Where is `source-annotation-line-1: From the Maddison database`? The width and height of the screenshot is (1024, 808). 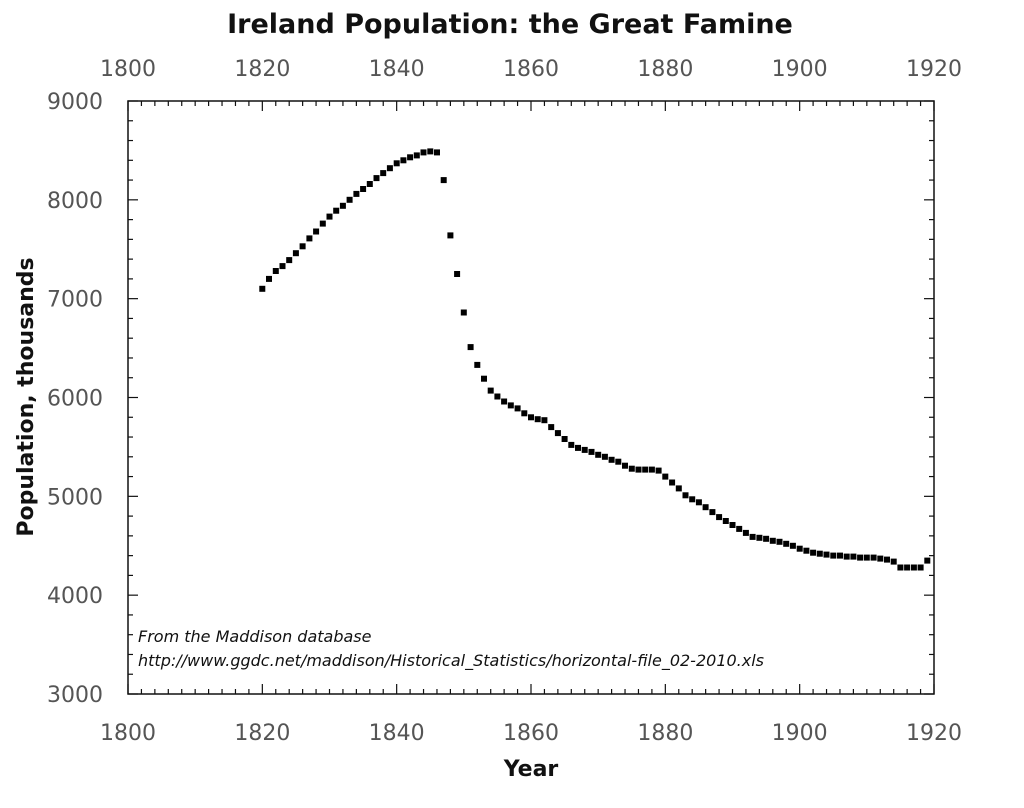
source-annotation-line-1: From the Maddison database is located at coordinates (255, 636).